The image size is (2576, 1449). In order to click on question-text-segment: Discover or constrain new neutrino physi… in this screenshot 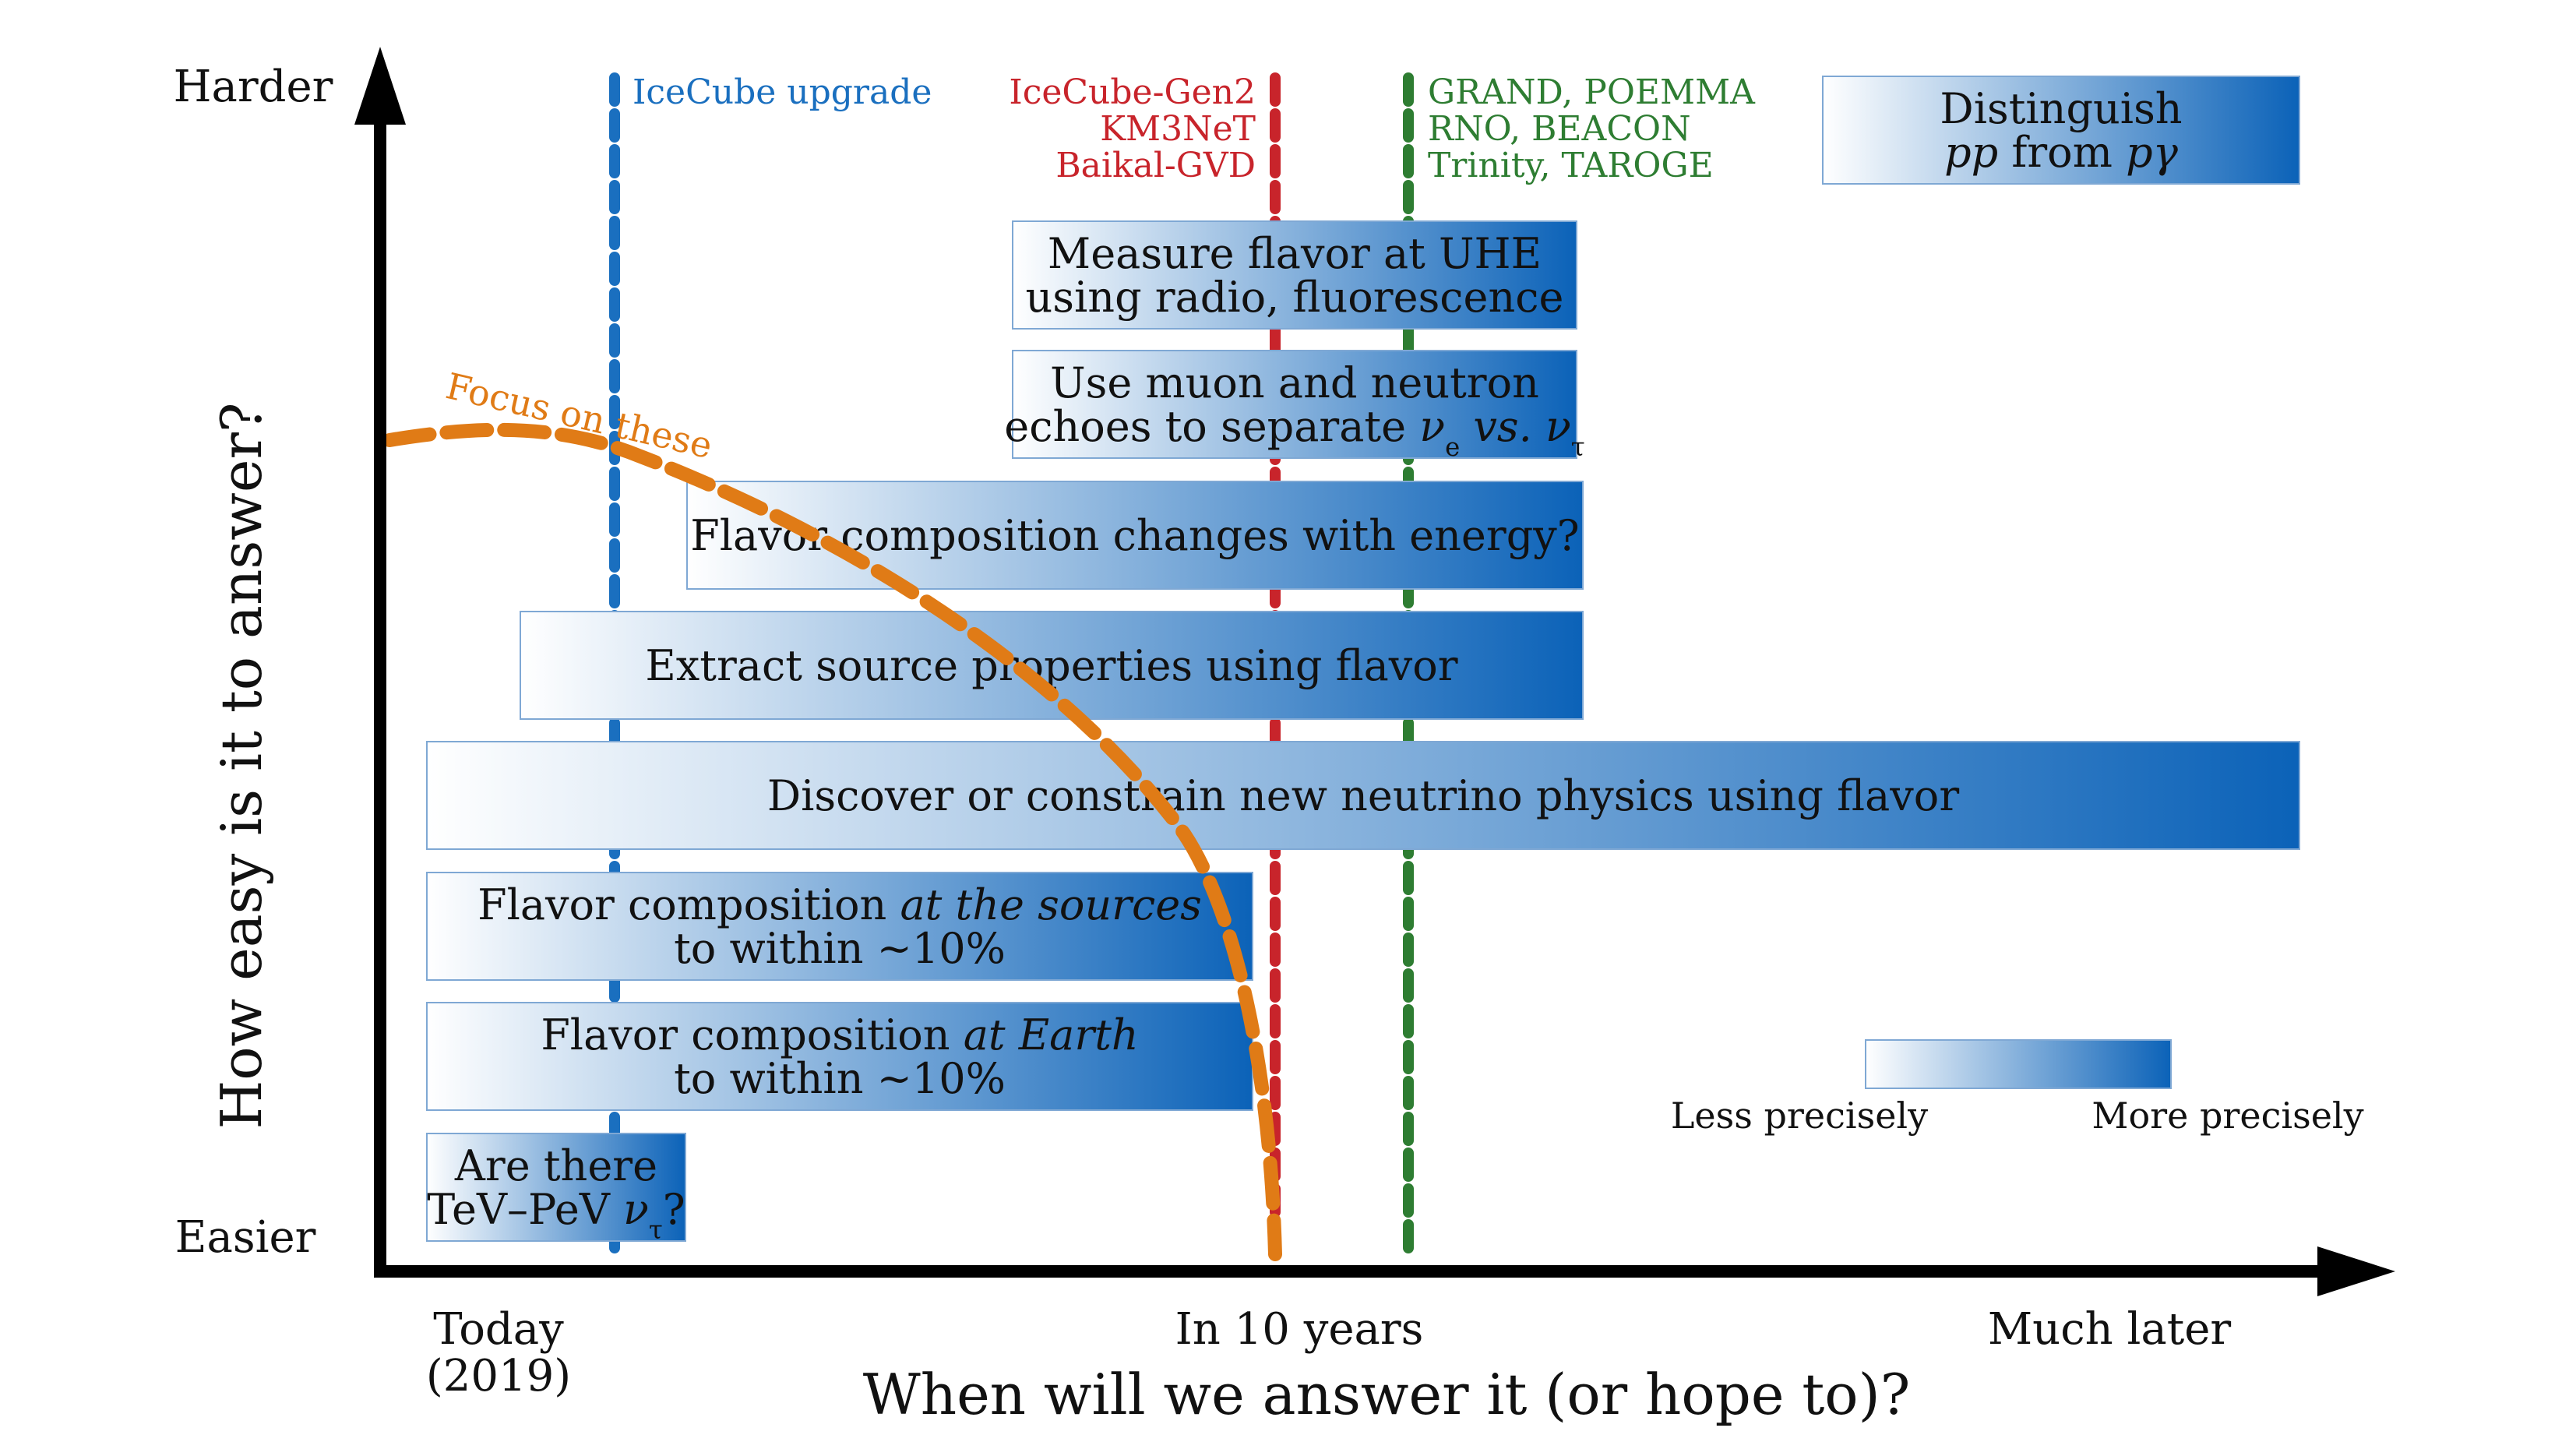, I will do `click(1363, 795)`.